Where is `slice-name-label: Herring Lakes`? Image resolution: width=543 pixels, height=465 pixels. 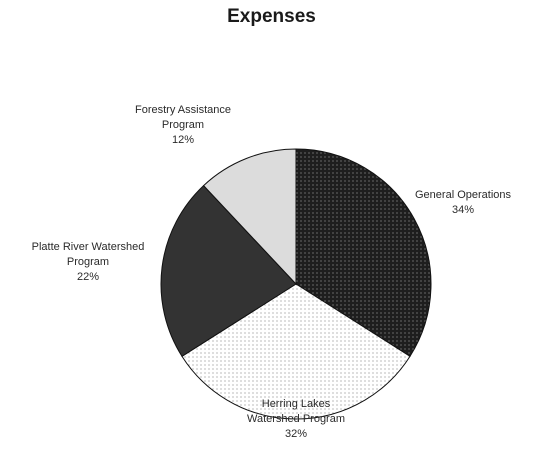
slice-name-label: Herring Lakes is located at coordinates (296, 404).